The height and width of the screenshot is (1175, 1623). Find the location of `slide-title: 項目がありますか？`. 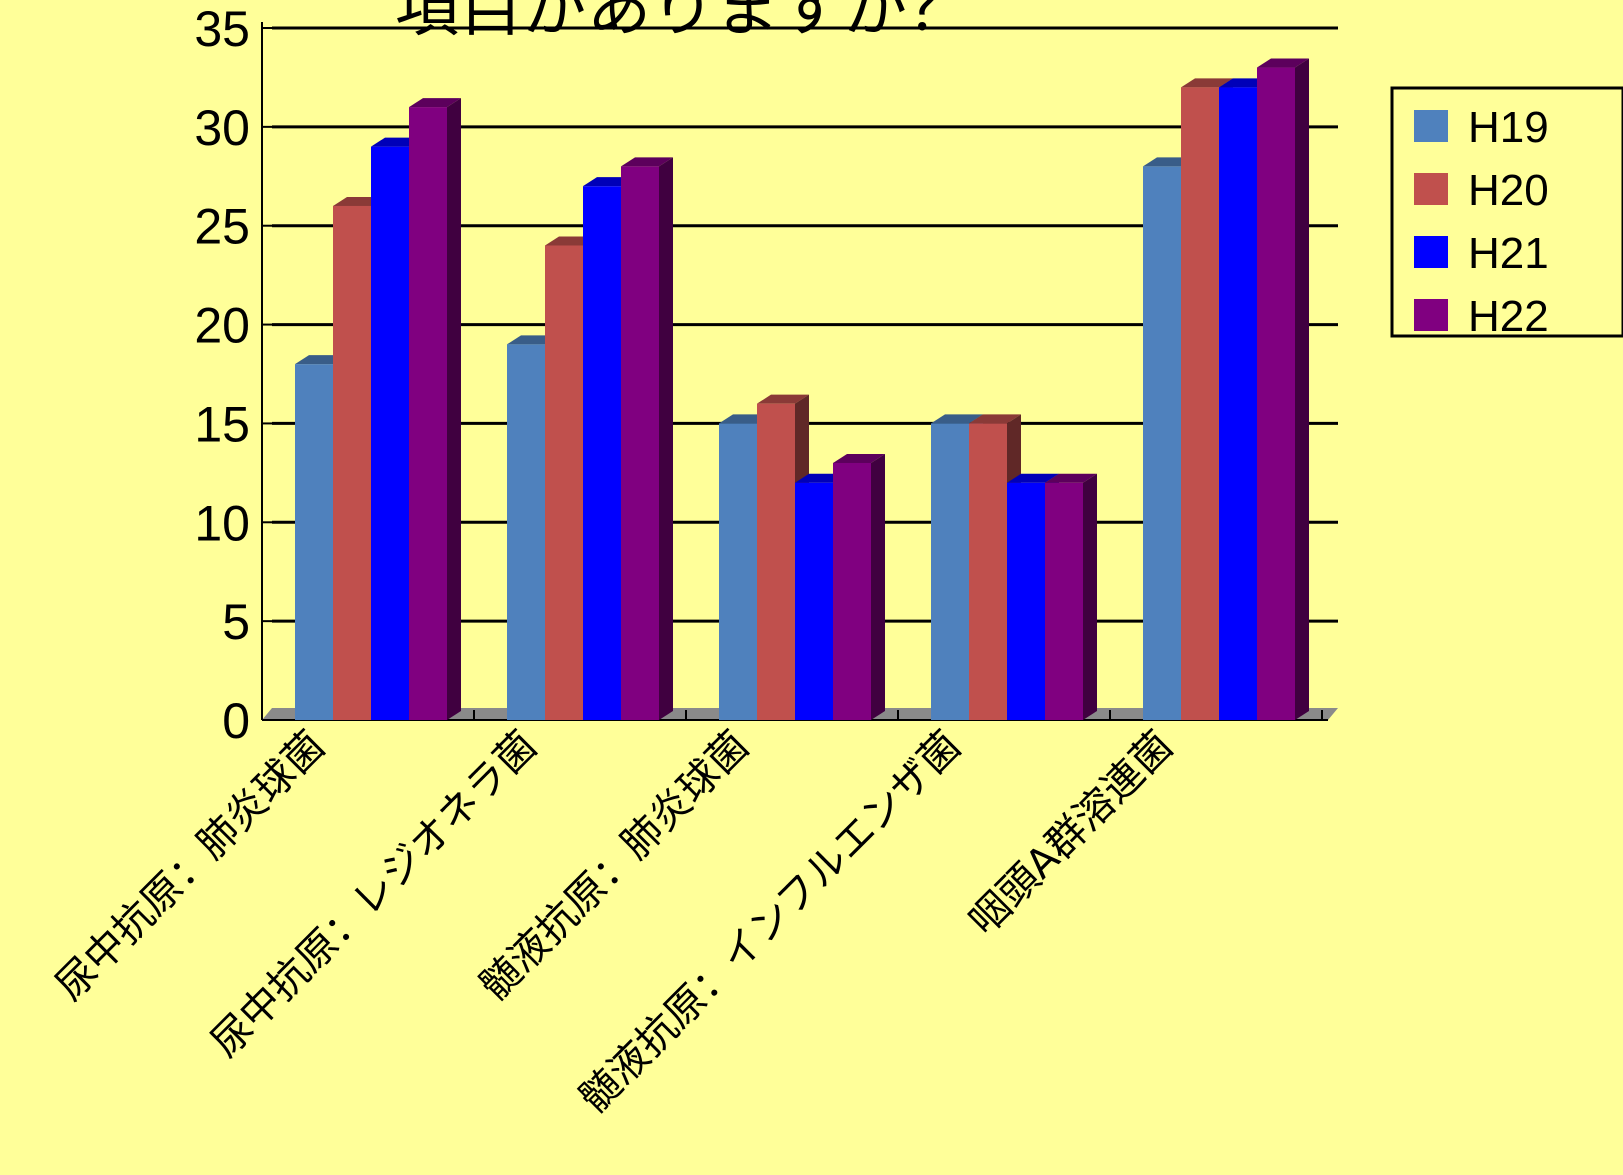

slide-title: 項目がありますか？ is located at coordinates (683, 23).